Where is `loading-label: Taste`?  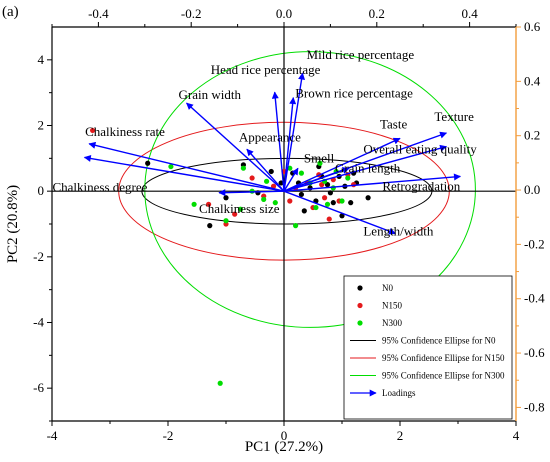 loading-label: Taste is located at coordinates (393, 123).